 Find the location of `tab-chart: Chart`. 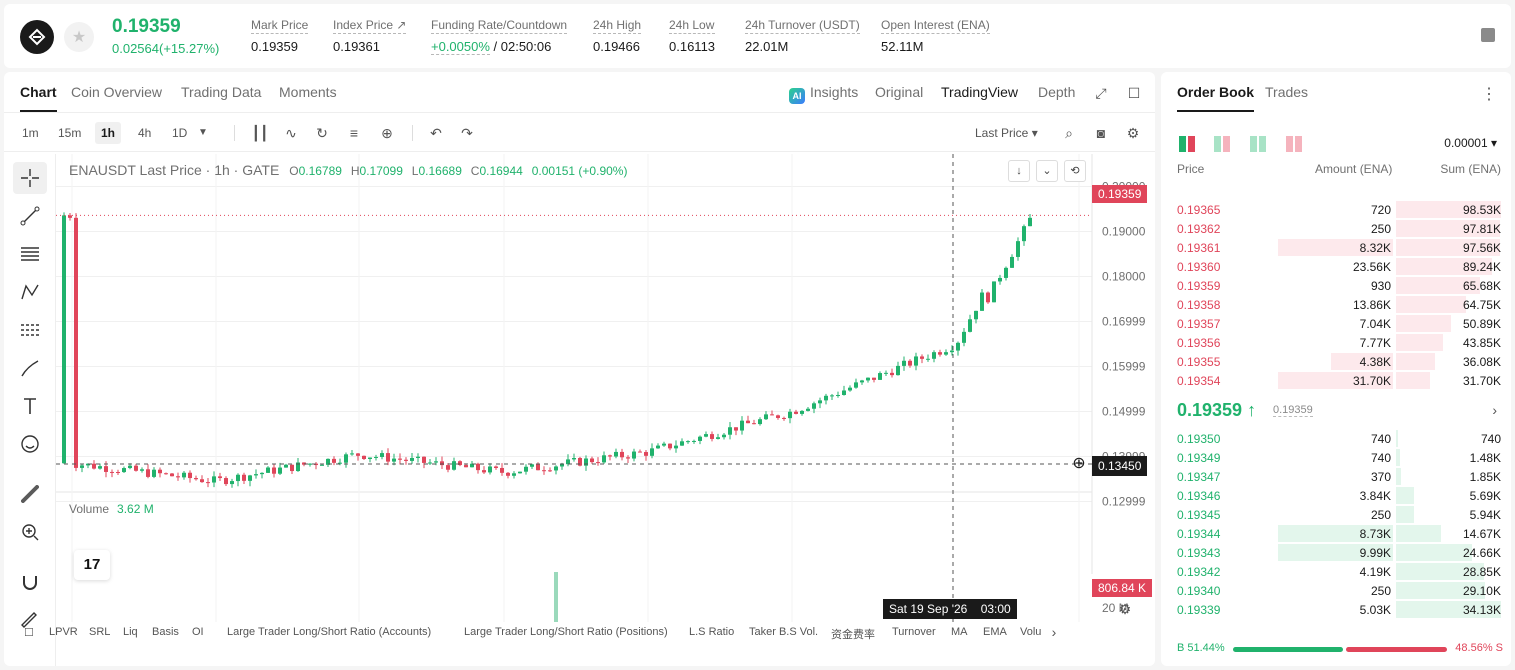

tab-chart: Chart is located at coordinates (38, 98).